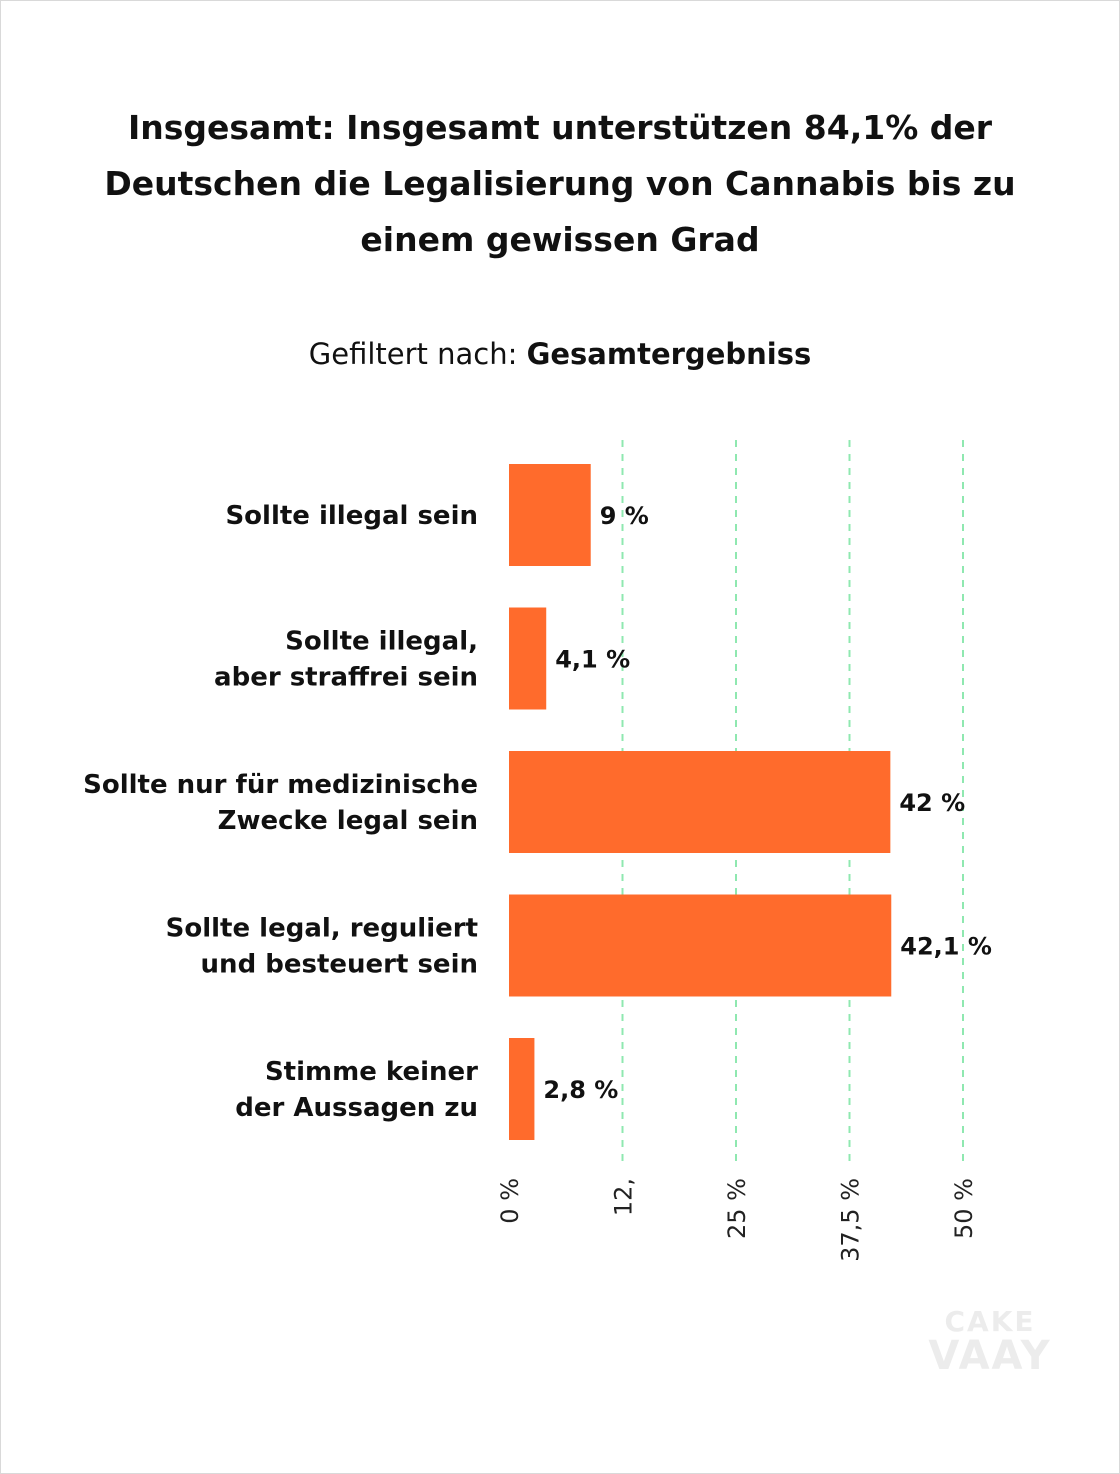 The height and width of the screenshot is (1474, 1120). I want to click on watermark-line-1: CAKE, so click(990, 1321).